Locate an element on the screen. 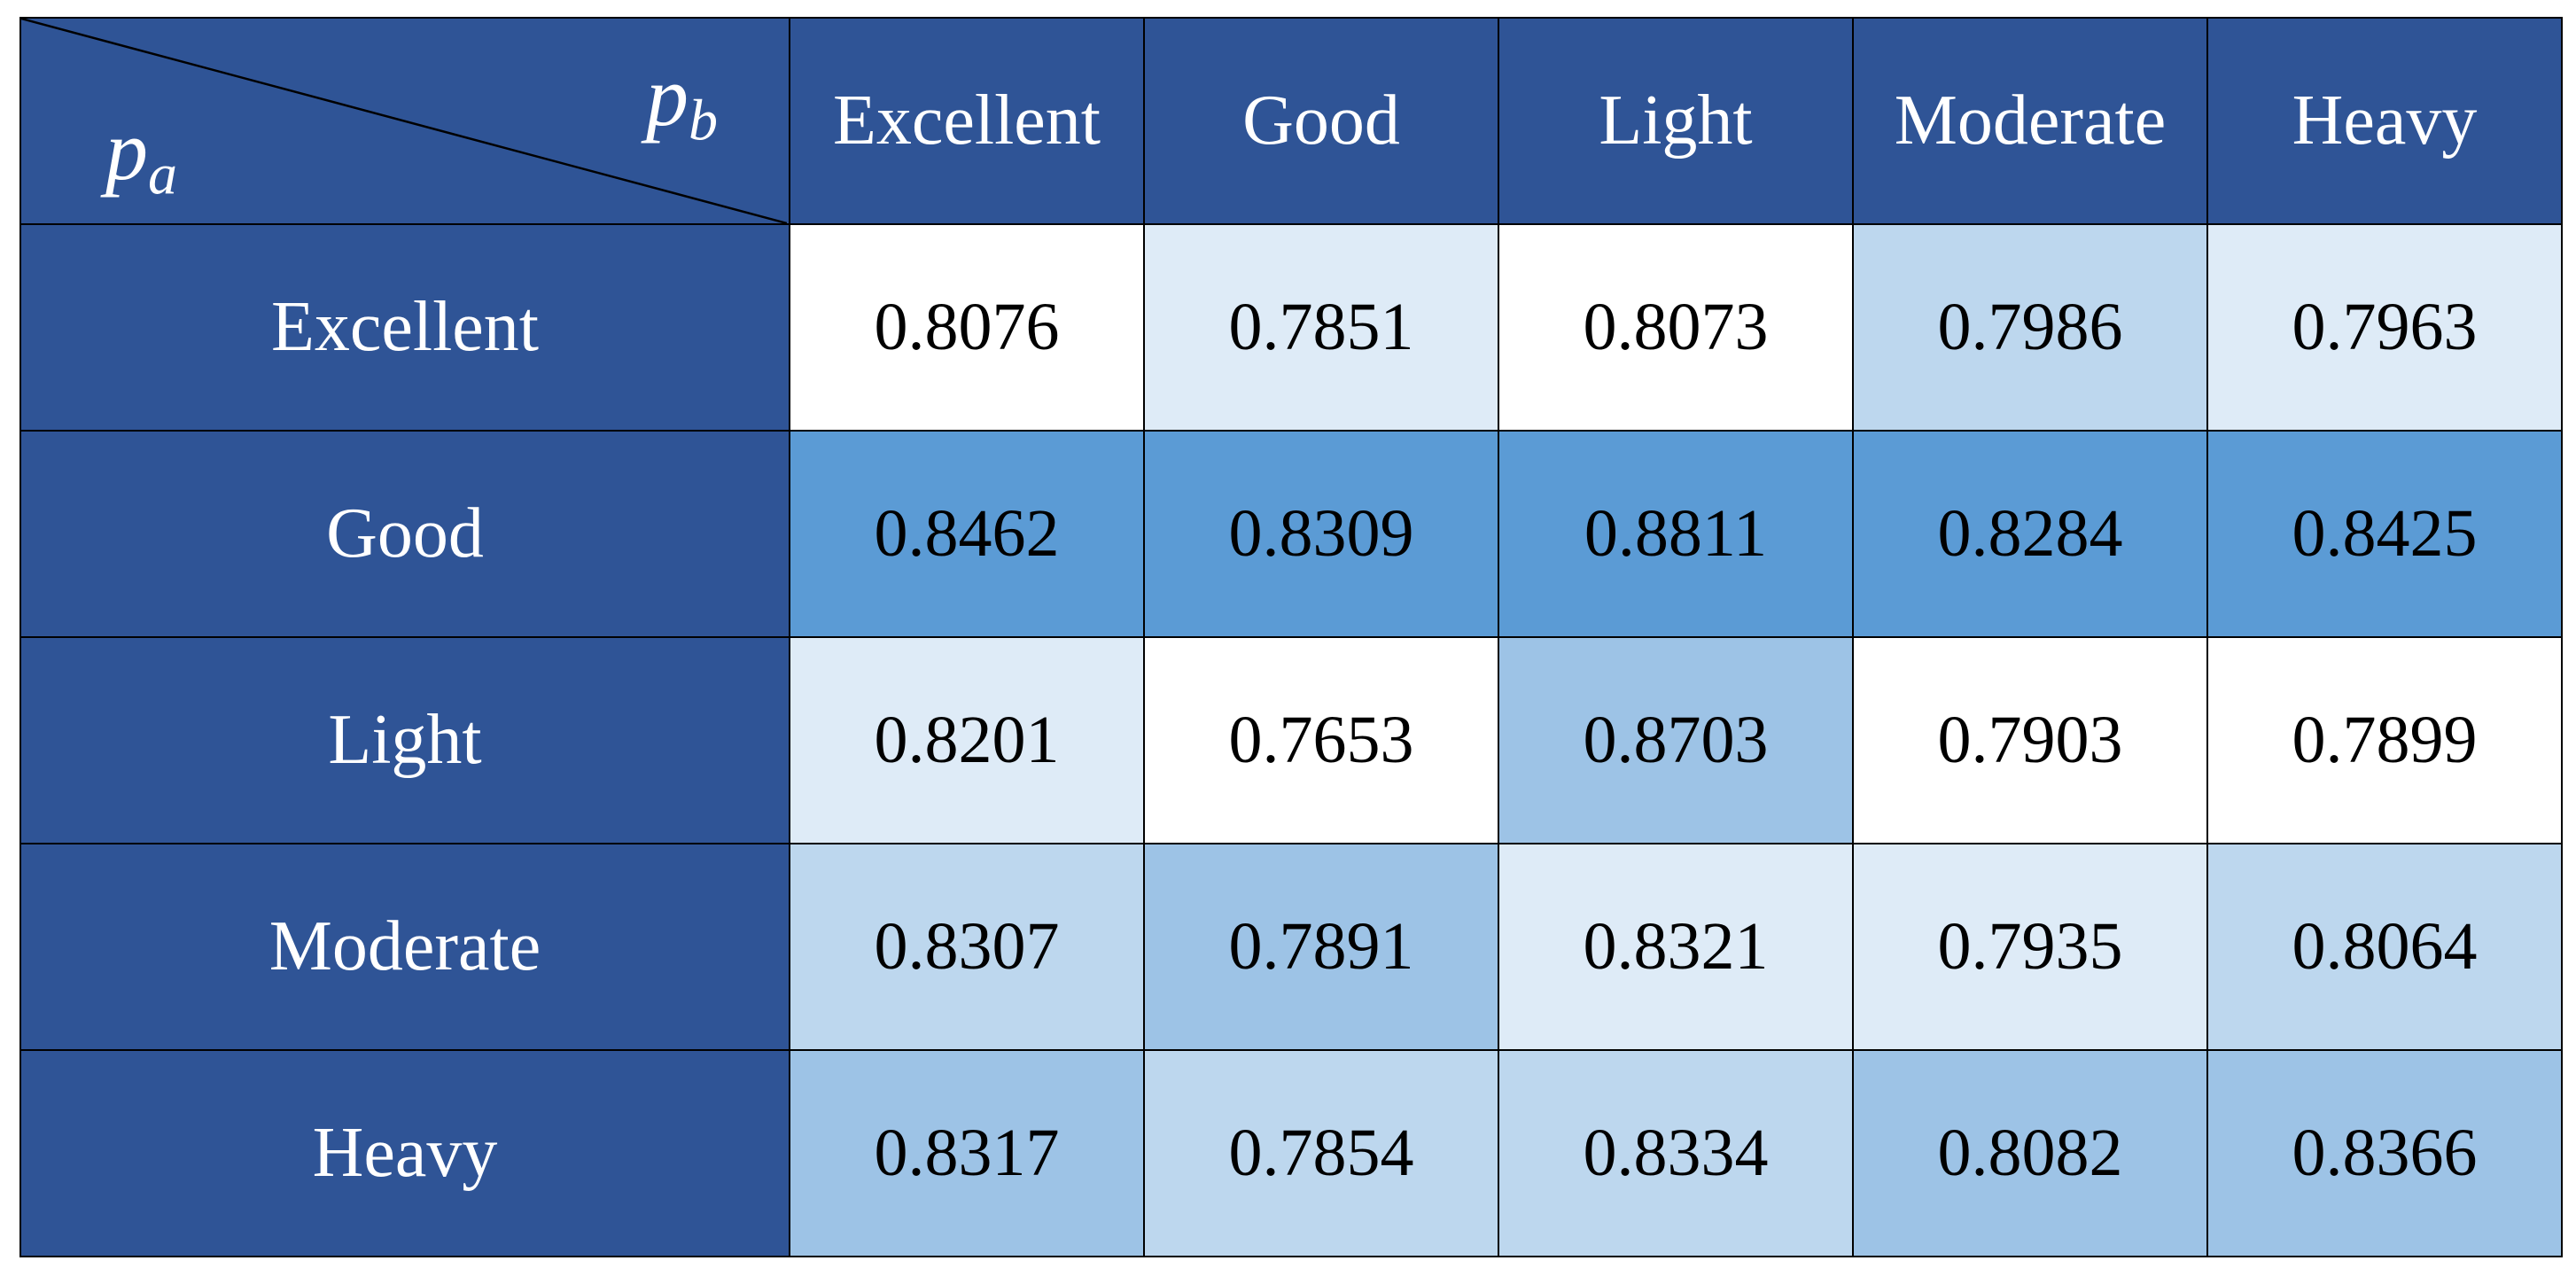  row-header: Excellent is located at coordinates (405, 328).